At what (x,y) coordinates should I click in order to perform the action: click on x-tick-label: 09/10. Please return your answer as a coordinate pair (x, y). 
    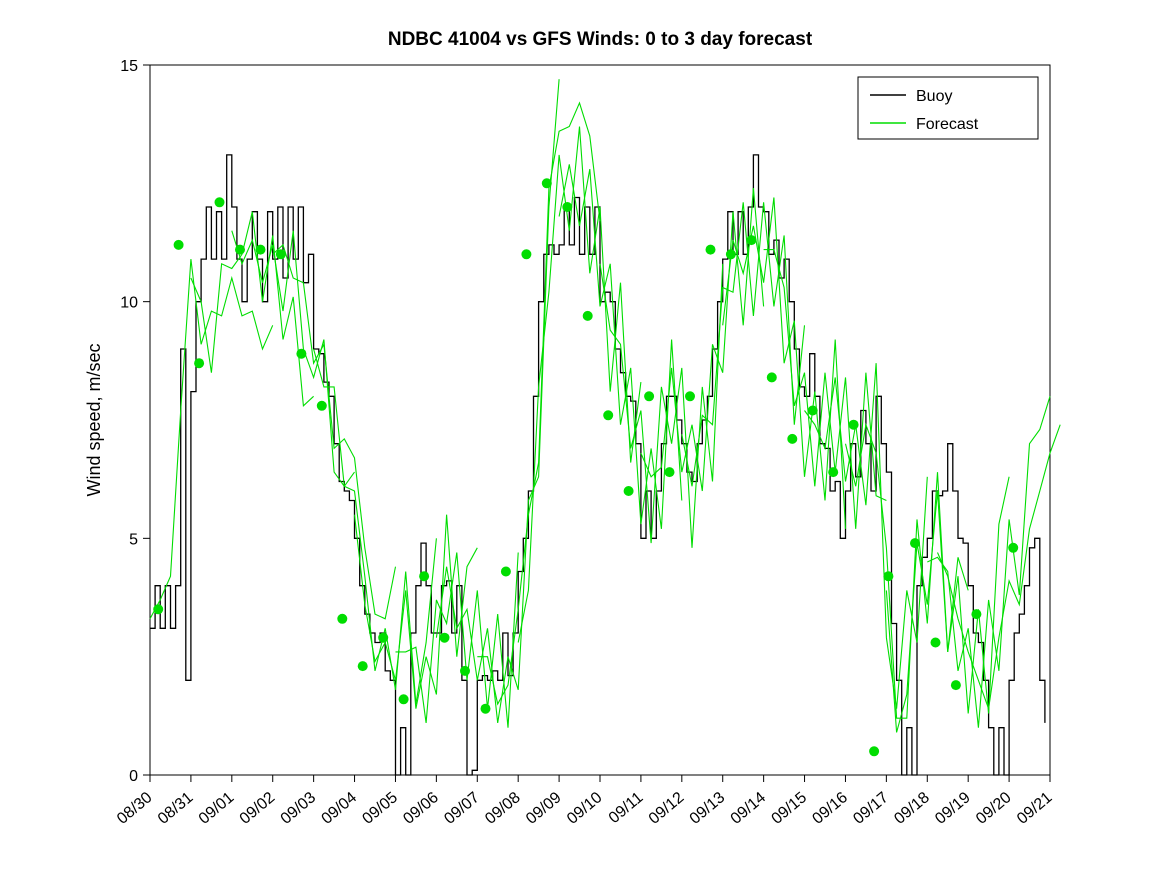
    Looking at the image, I should click on (585, 808).